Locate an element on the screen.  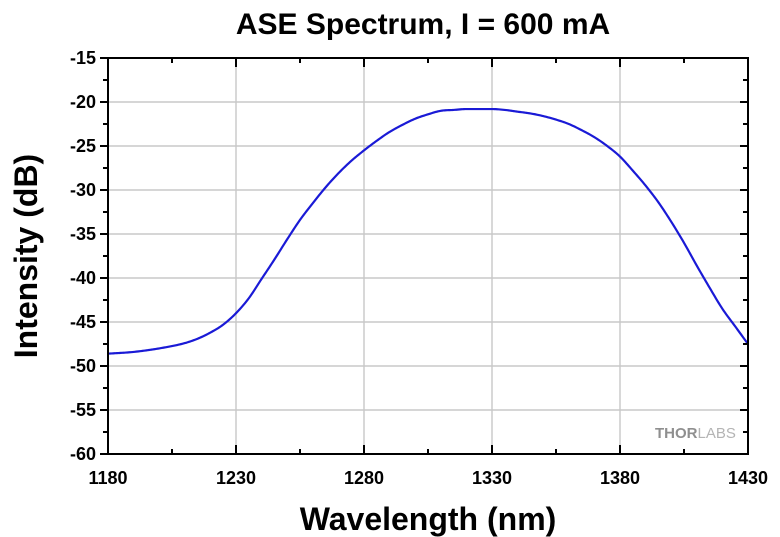
x-tick-labels: 1180 1230 1280 1330 1380 1430 is located at coordinates (428, 478).